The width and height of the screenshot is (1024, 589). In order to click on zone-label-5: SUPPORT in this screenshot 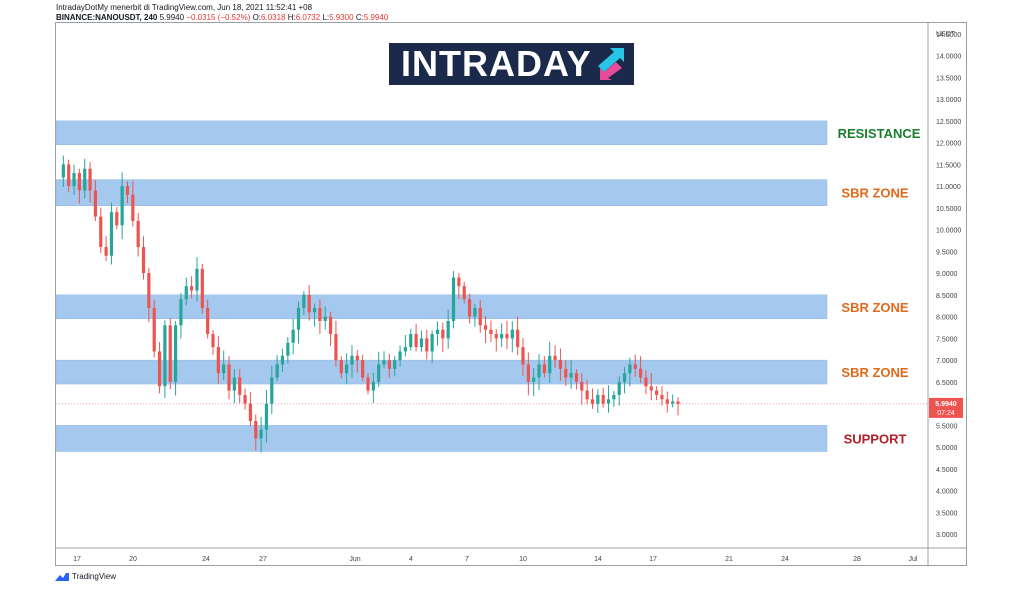, I will do `click(875, 438)`.